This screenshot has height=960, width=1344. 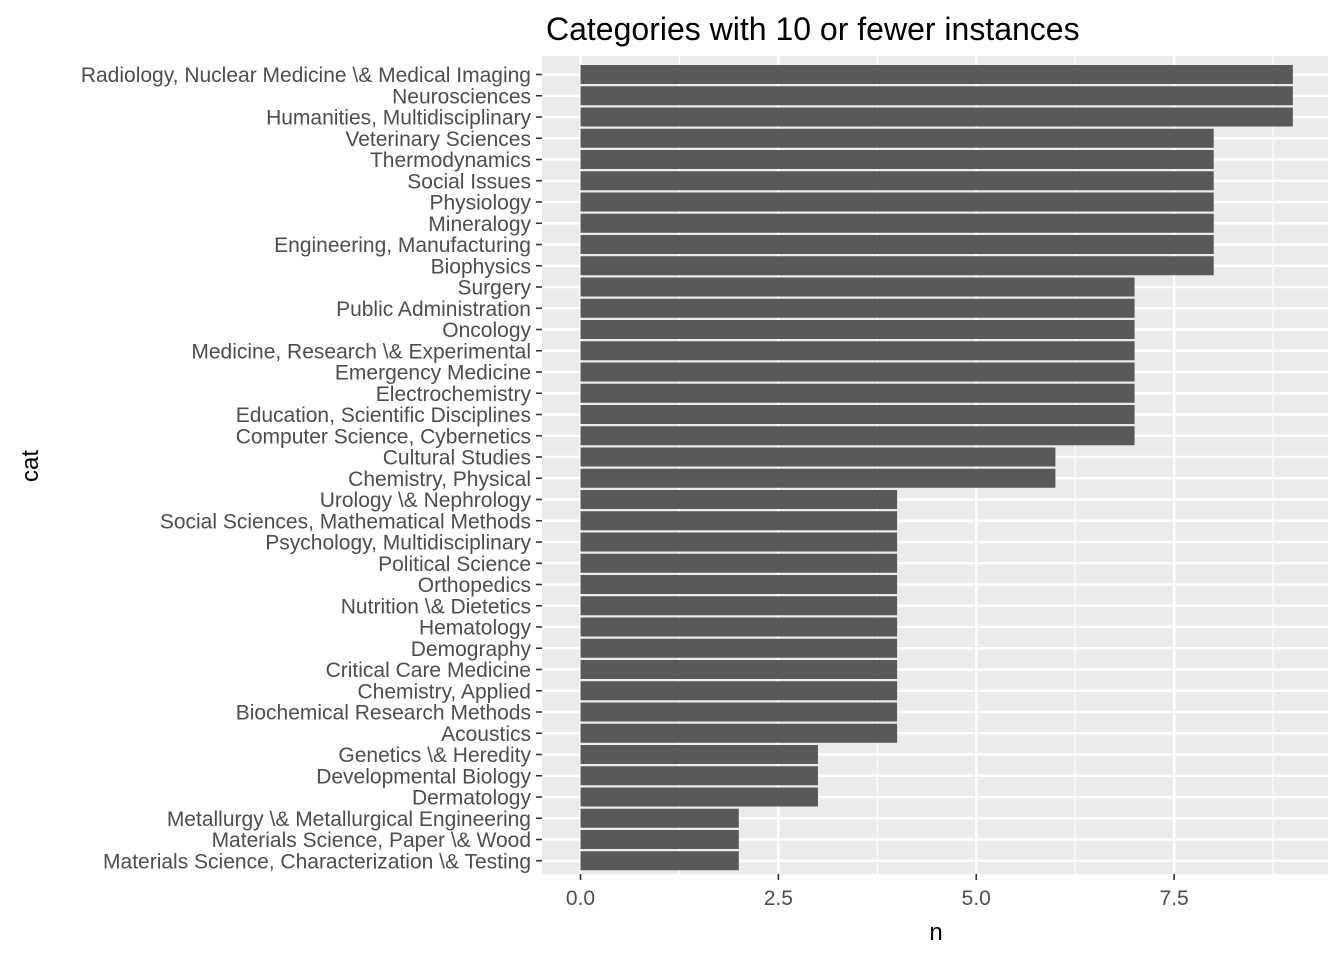 I want to click on y-tick-label: Critical Care Medicine, so click(x=428, y=670).